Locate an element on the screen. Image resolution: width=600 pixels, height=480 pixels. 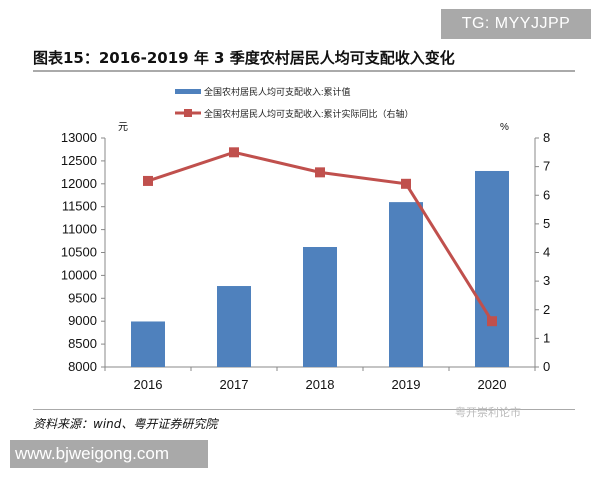
left-tick-label: 10500 is located at coordinates (79, 252).